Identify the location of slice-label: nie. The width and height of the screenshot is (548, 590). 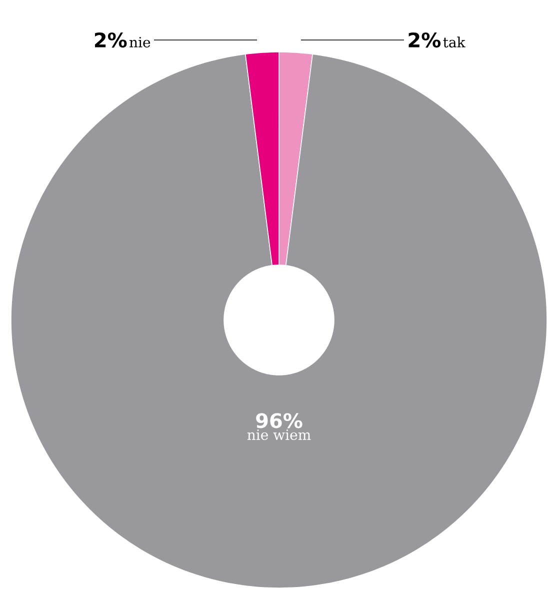
(140, 42).